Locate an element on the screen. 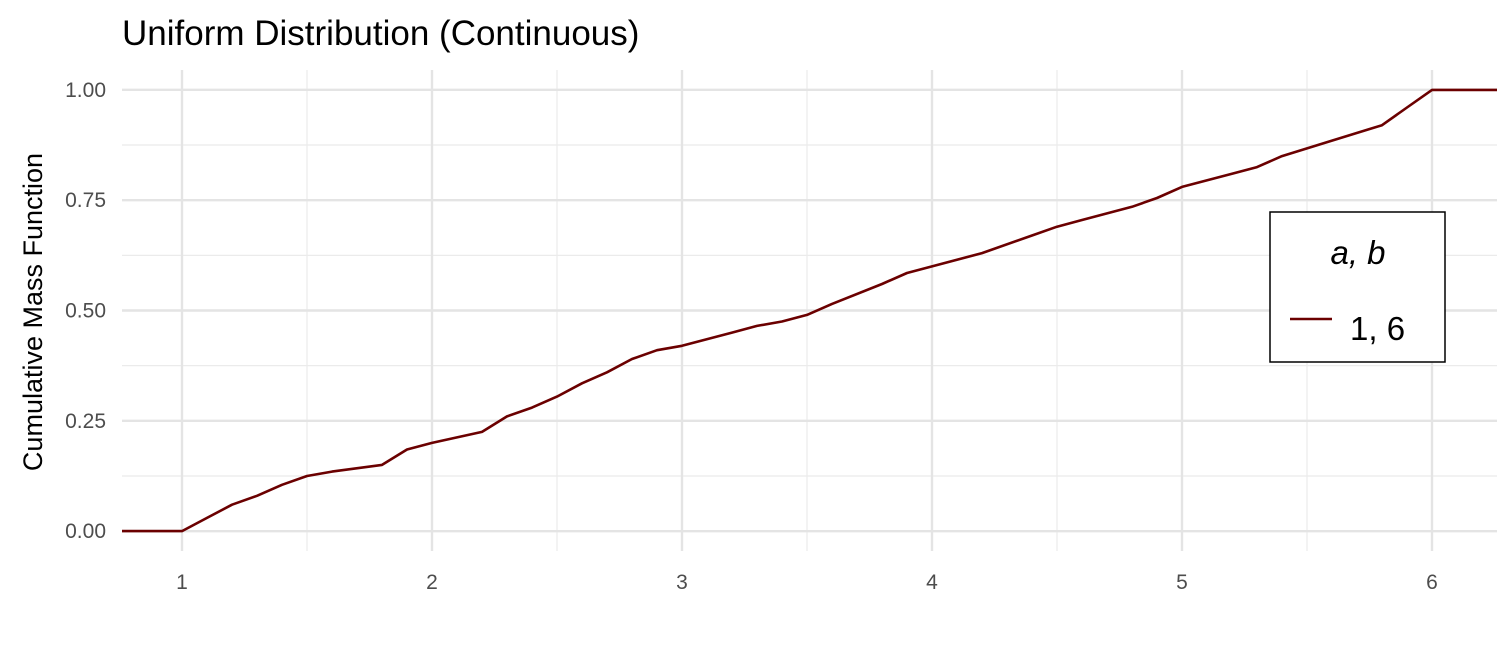 This screenshot has height=648, width=1512. y-tick-label: 0.50 is located at coordinates (85, 311).